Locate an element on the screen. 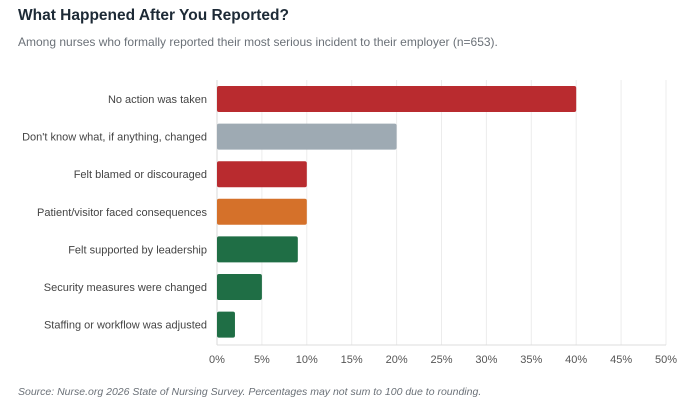  category-label: Patient/visitor faced consequences is located at coordinates (122, 213).